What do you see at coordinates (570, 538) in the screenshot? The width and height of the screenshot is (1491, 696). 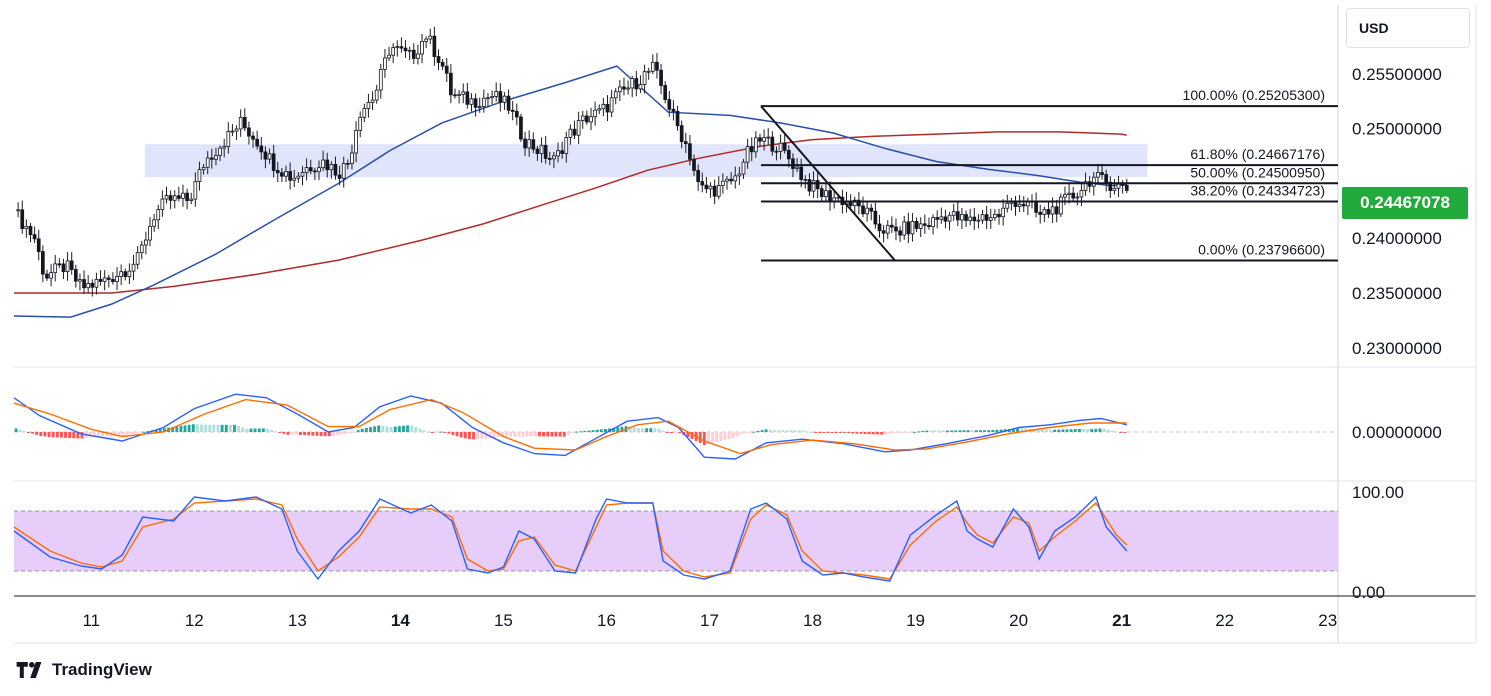 I see `stochastic-k-line` at bounding box center [570, 538].